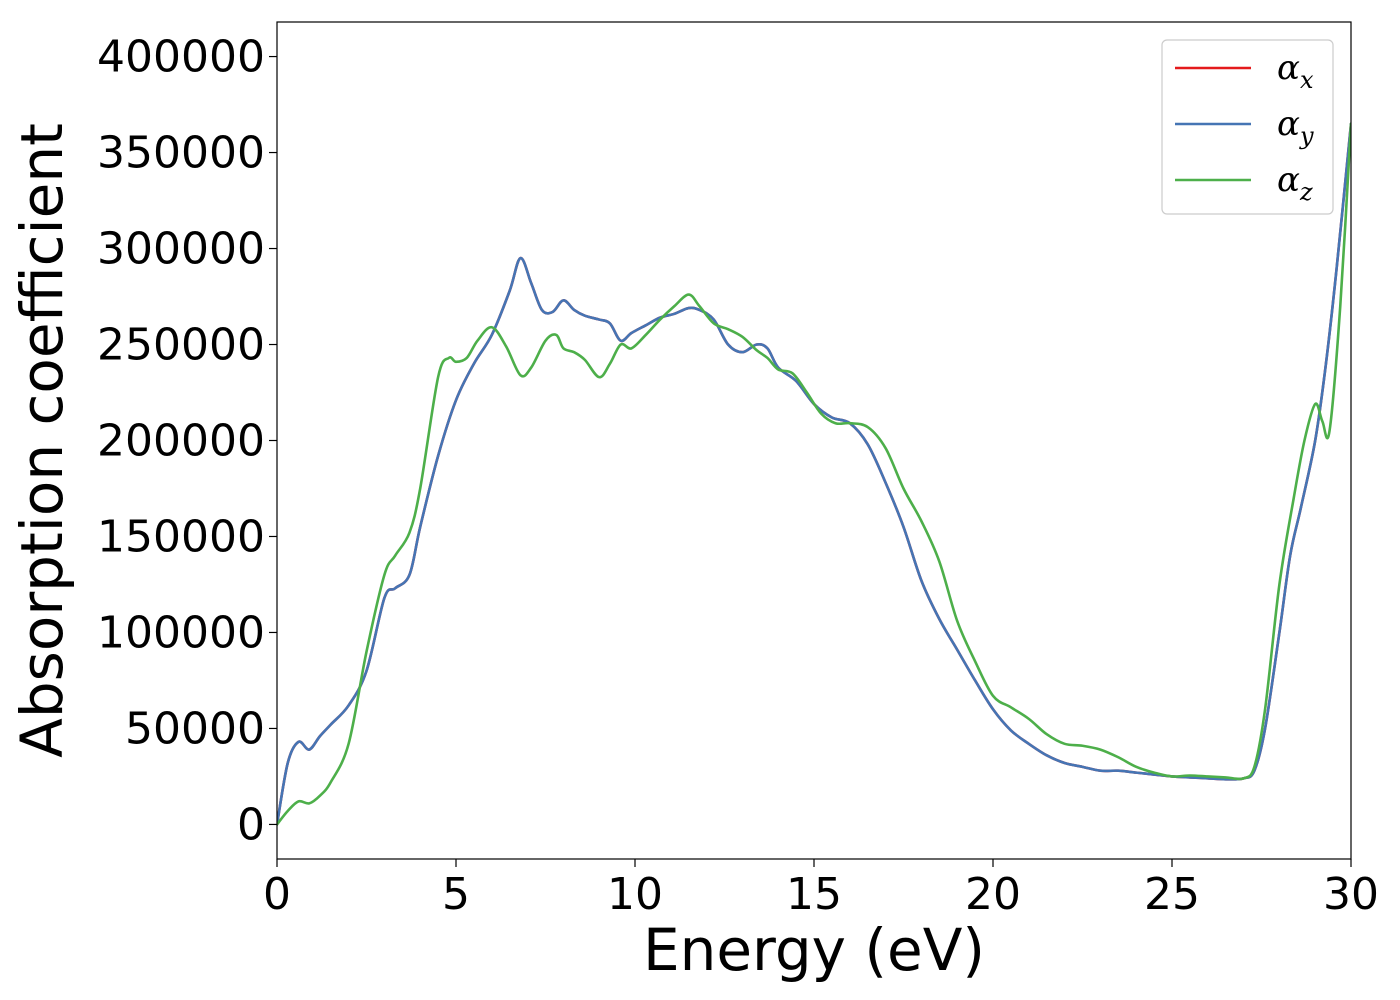 The image size is (1400, 1000). What do you see at coordinates (814, 950) in the screenshot?
I see `x-axis-label: Energy (eV)` at bounding box center [814, 950].